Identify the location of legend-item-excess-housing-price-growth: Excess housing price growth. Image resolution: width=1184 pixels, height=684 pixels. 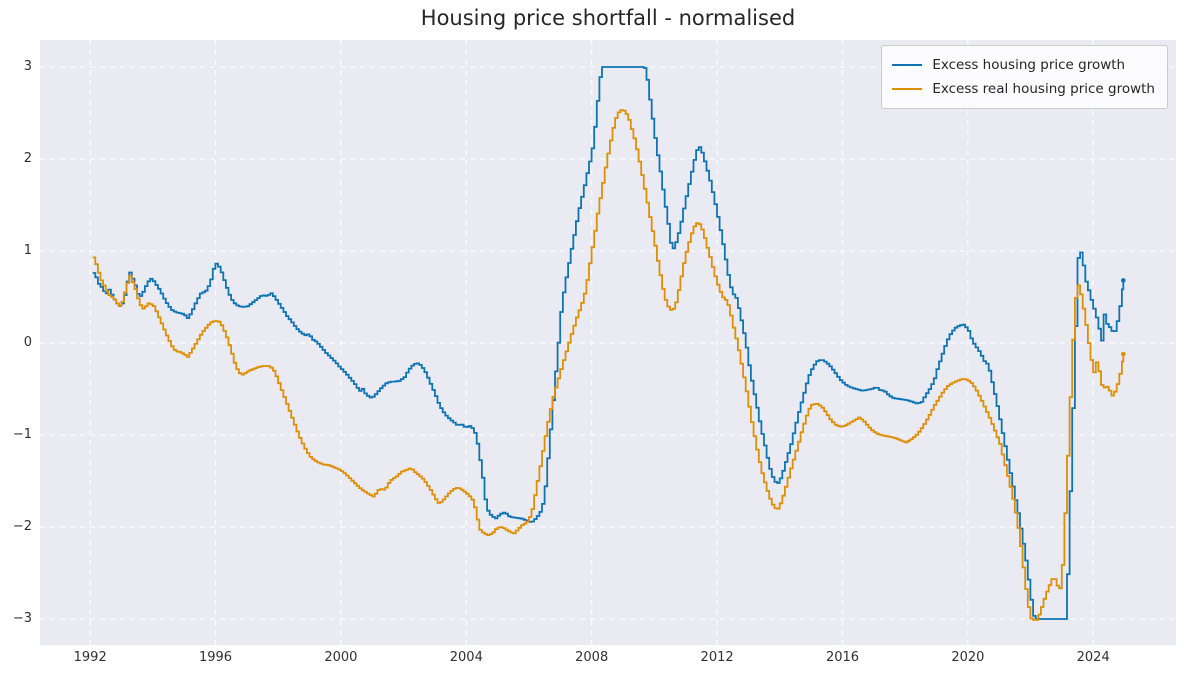
(1023, 65).